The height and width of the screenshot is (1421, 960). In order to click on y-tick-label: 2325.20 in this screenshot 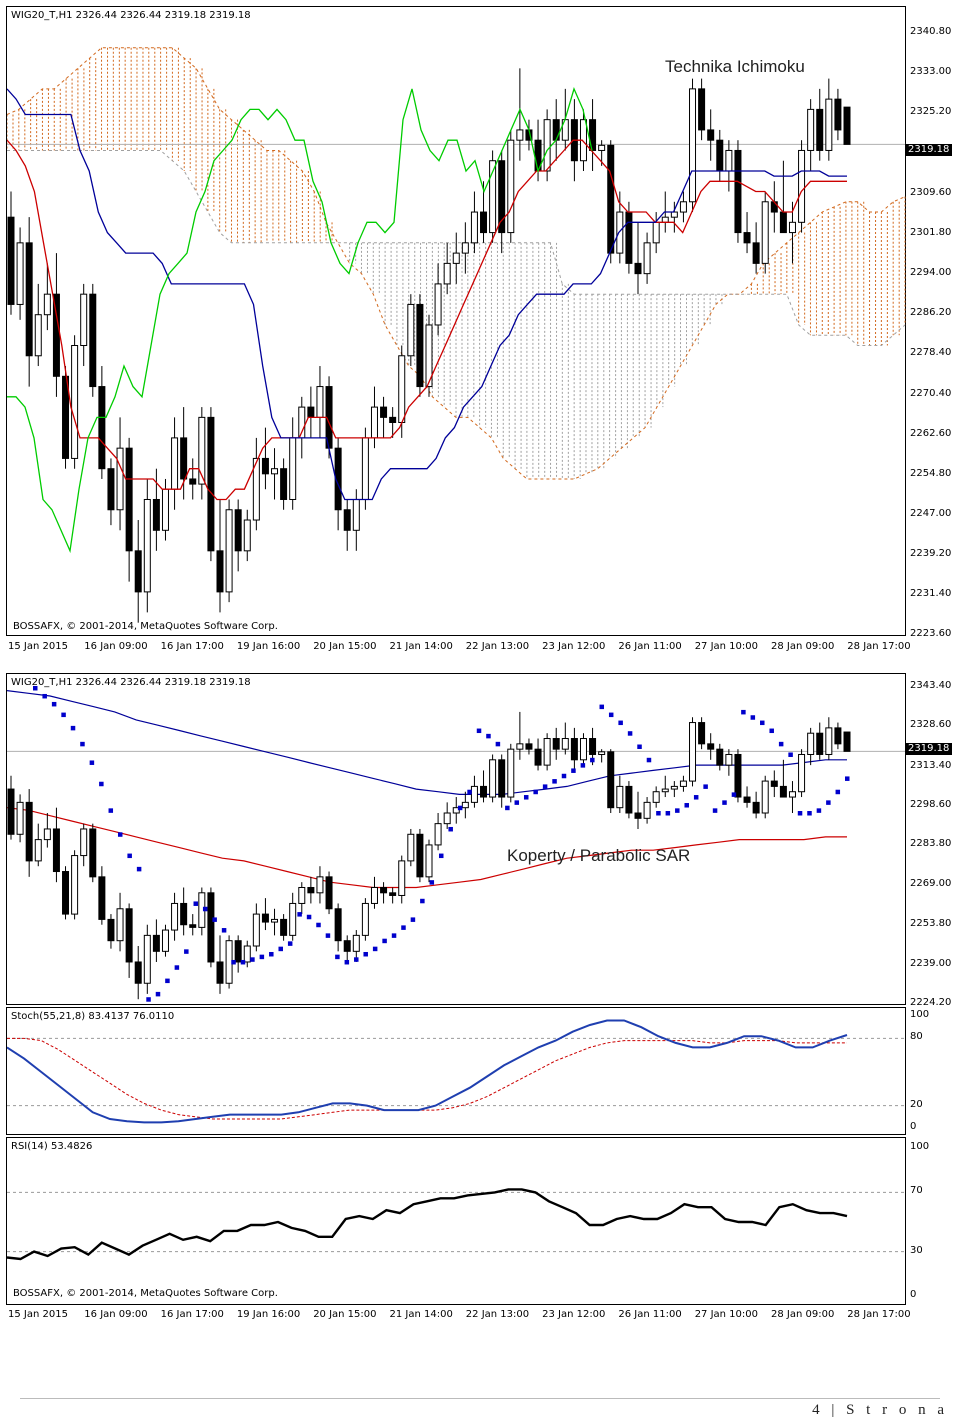, I will do `click(931, 112)`.